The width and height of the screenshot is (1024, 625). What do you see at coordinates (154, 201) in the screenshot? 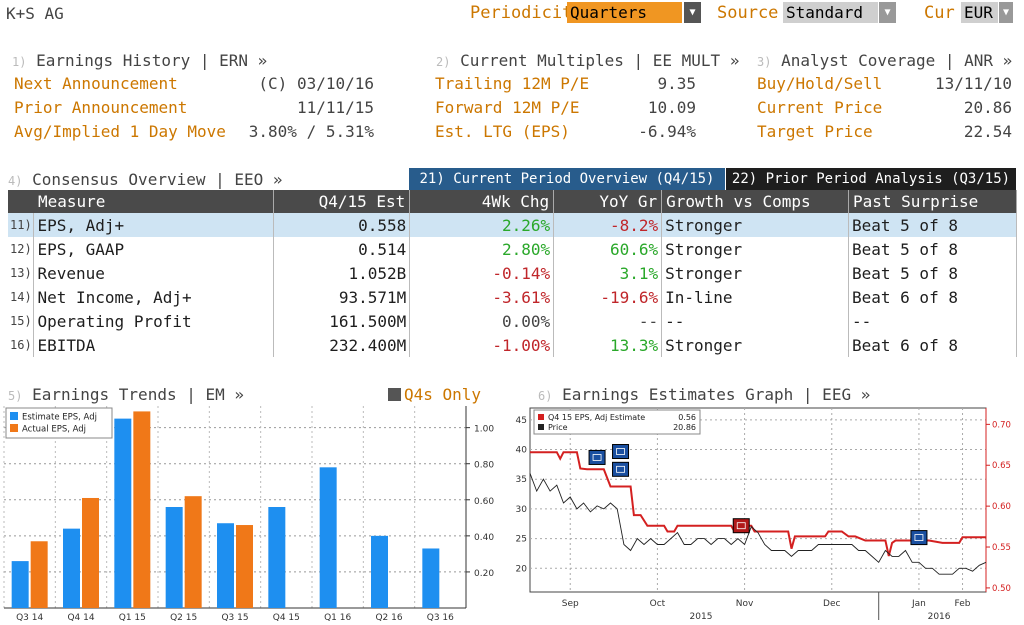
I see `col-header-measure: Measure` at bounding box center [154, 201].